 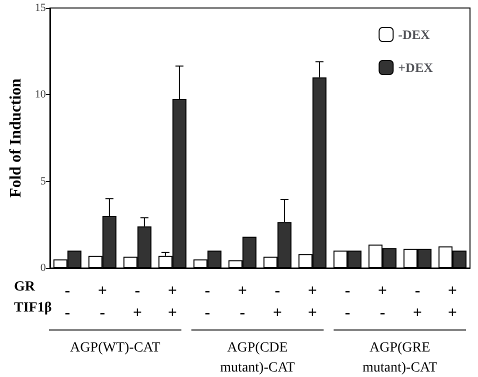 I want to click on y-tick-label: 0, so click(x=43, y=268).